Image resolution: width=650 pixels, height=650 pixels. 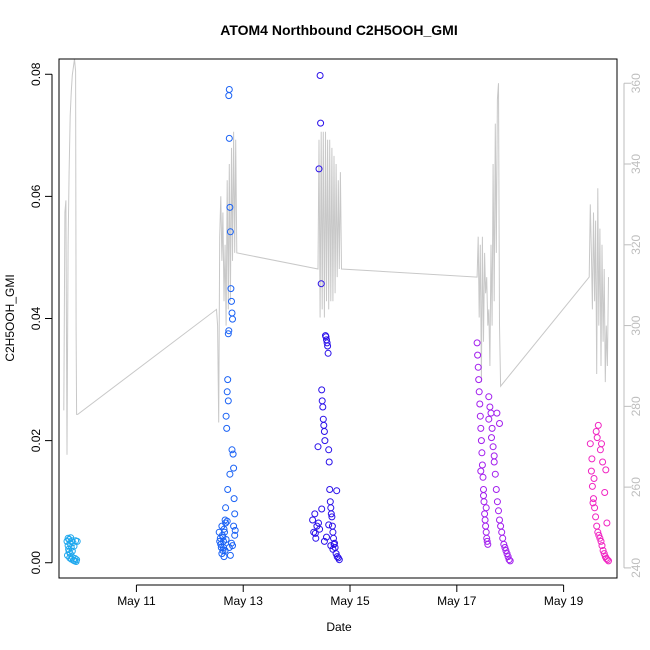 I want to click on chart-title: ATOM4 Northbound C2H5OOH_GMI, so click(x=338, y=30).